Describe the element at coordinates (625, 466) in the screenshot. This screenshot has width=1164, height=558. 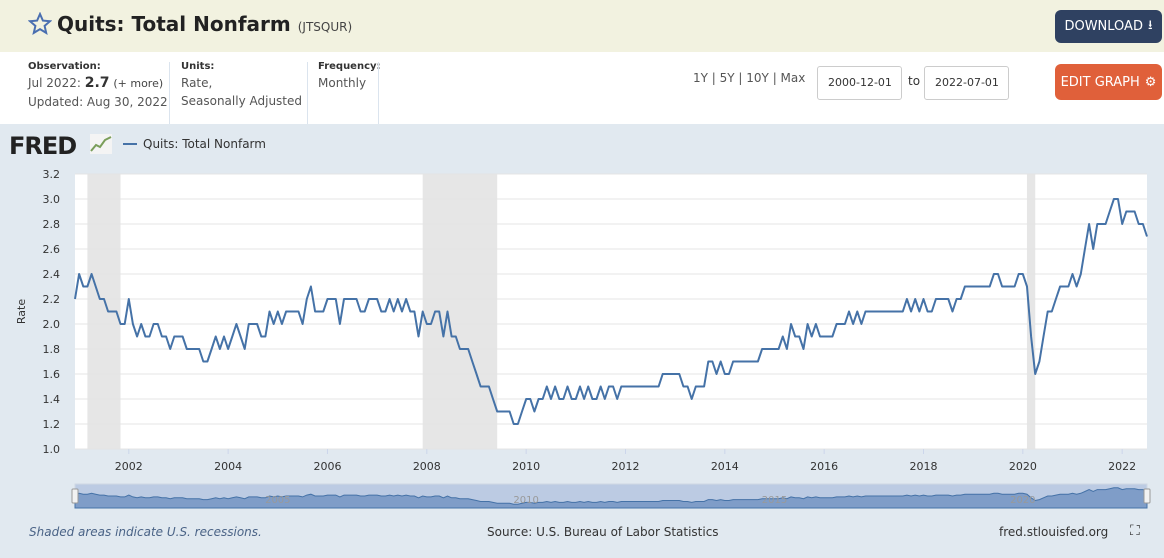
I see `x-tick-label: 2012` at that location.